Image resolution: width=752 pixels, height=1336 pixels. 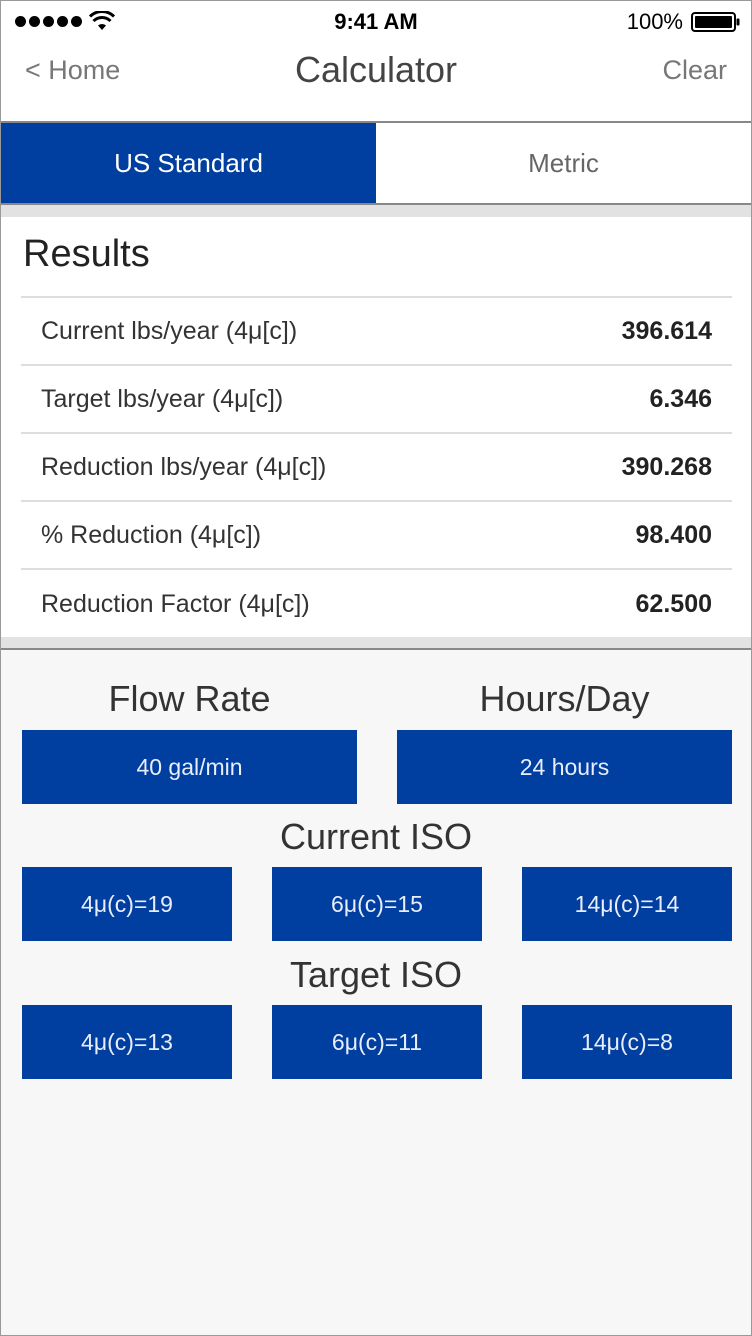 I want to click on target-iso-title: Target ISO, so click(x=376, y=974).